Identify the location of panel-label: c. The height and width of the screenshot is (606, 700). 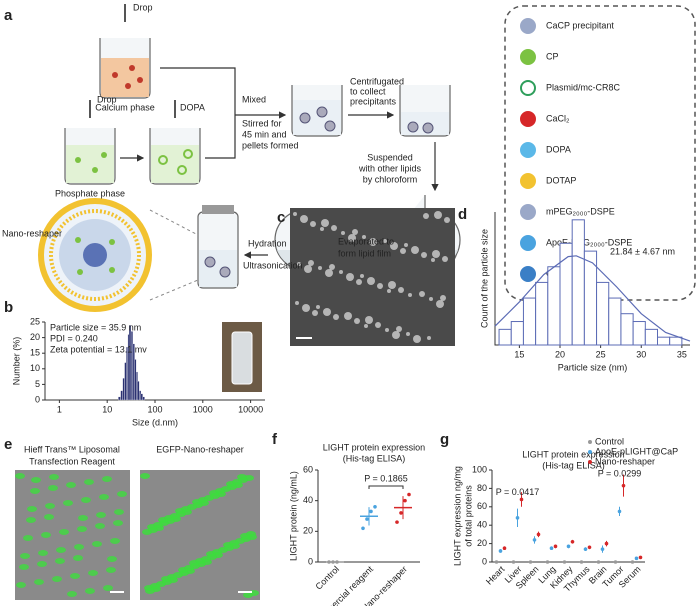
(281, 217).